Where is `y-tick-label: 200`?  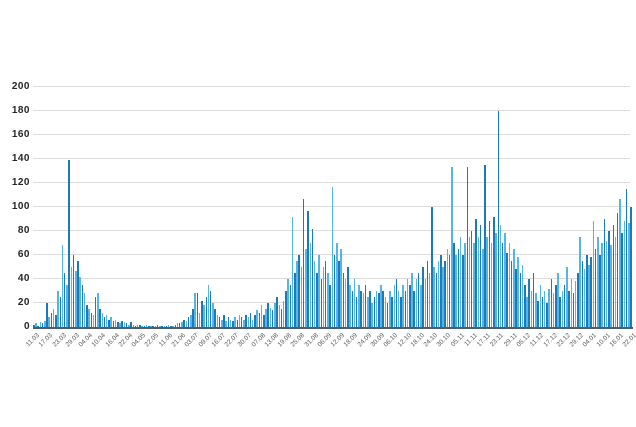
y-tick-label: 200 is located at coordinates (20, 86).